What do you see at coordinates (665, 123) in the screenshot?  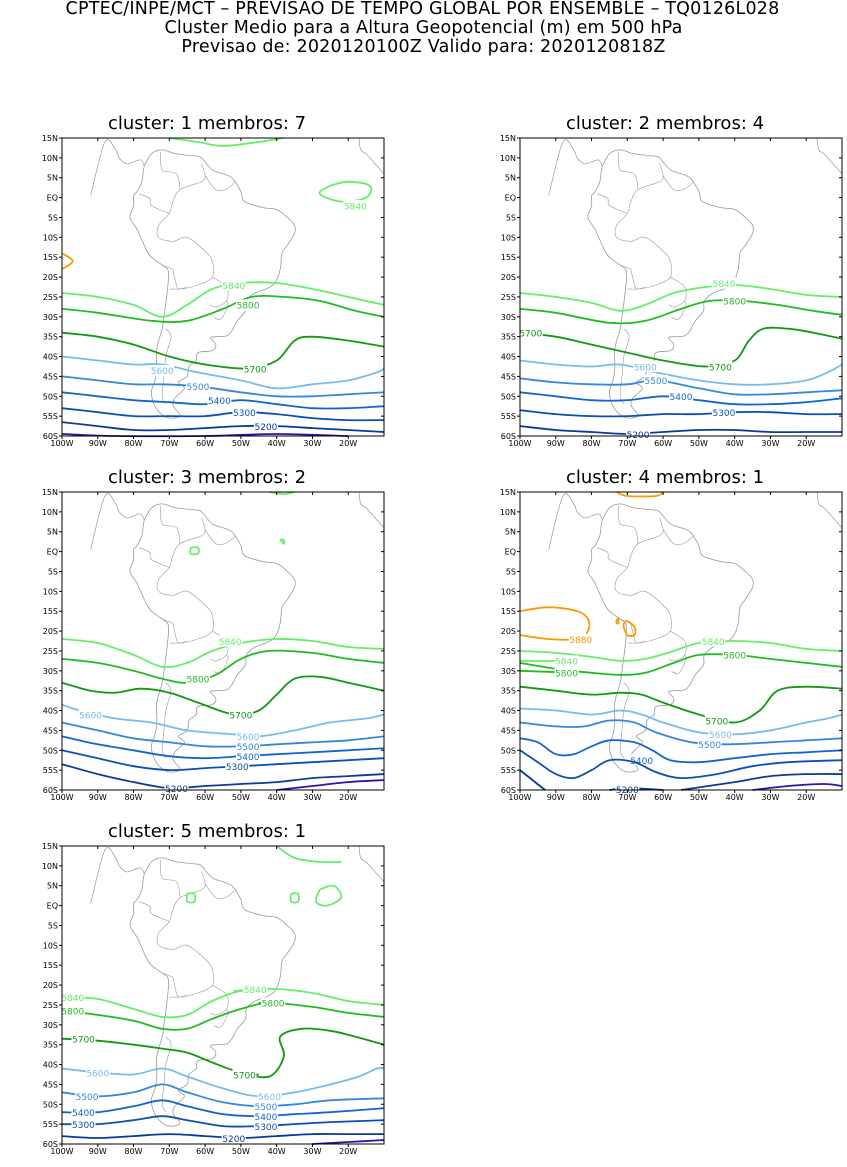 I see `panel-title: cluster: 2 membros: 4` at bounding box center [665, 123].